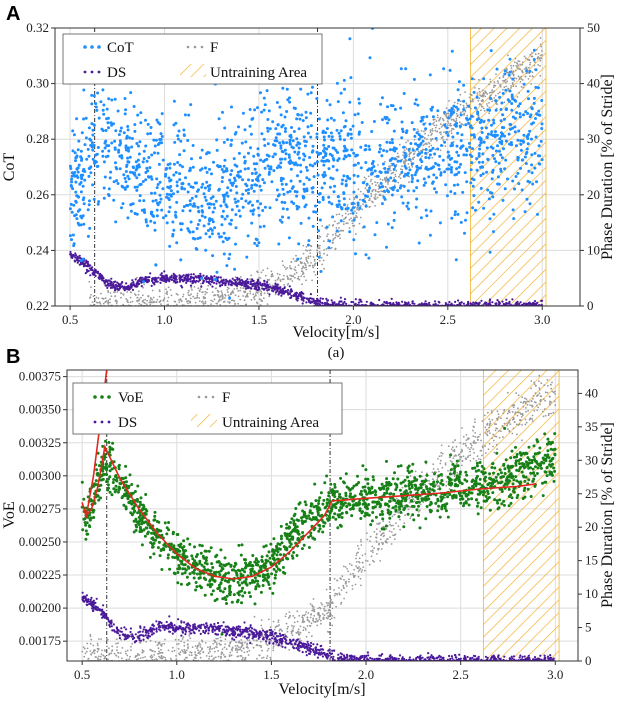 This screenshot has height=706, width=624. I want to click on panel-a-caption: (a), so click(336, 353).